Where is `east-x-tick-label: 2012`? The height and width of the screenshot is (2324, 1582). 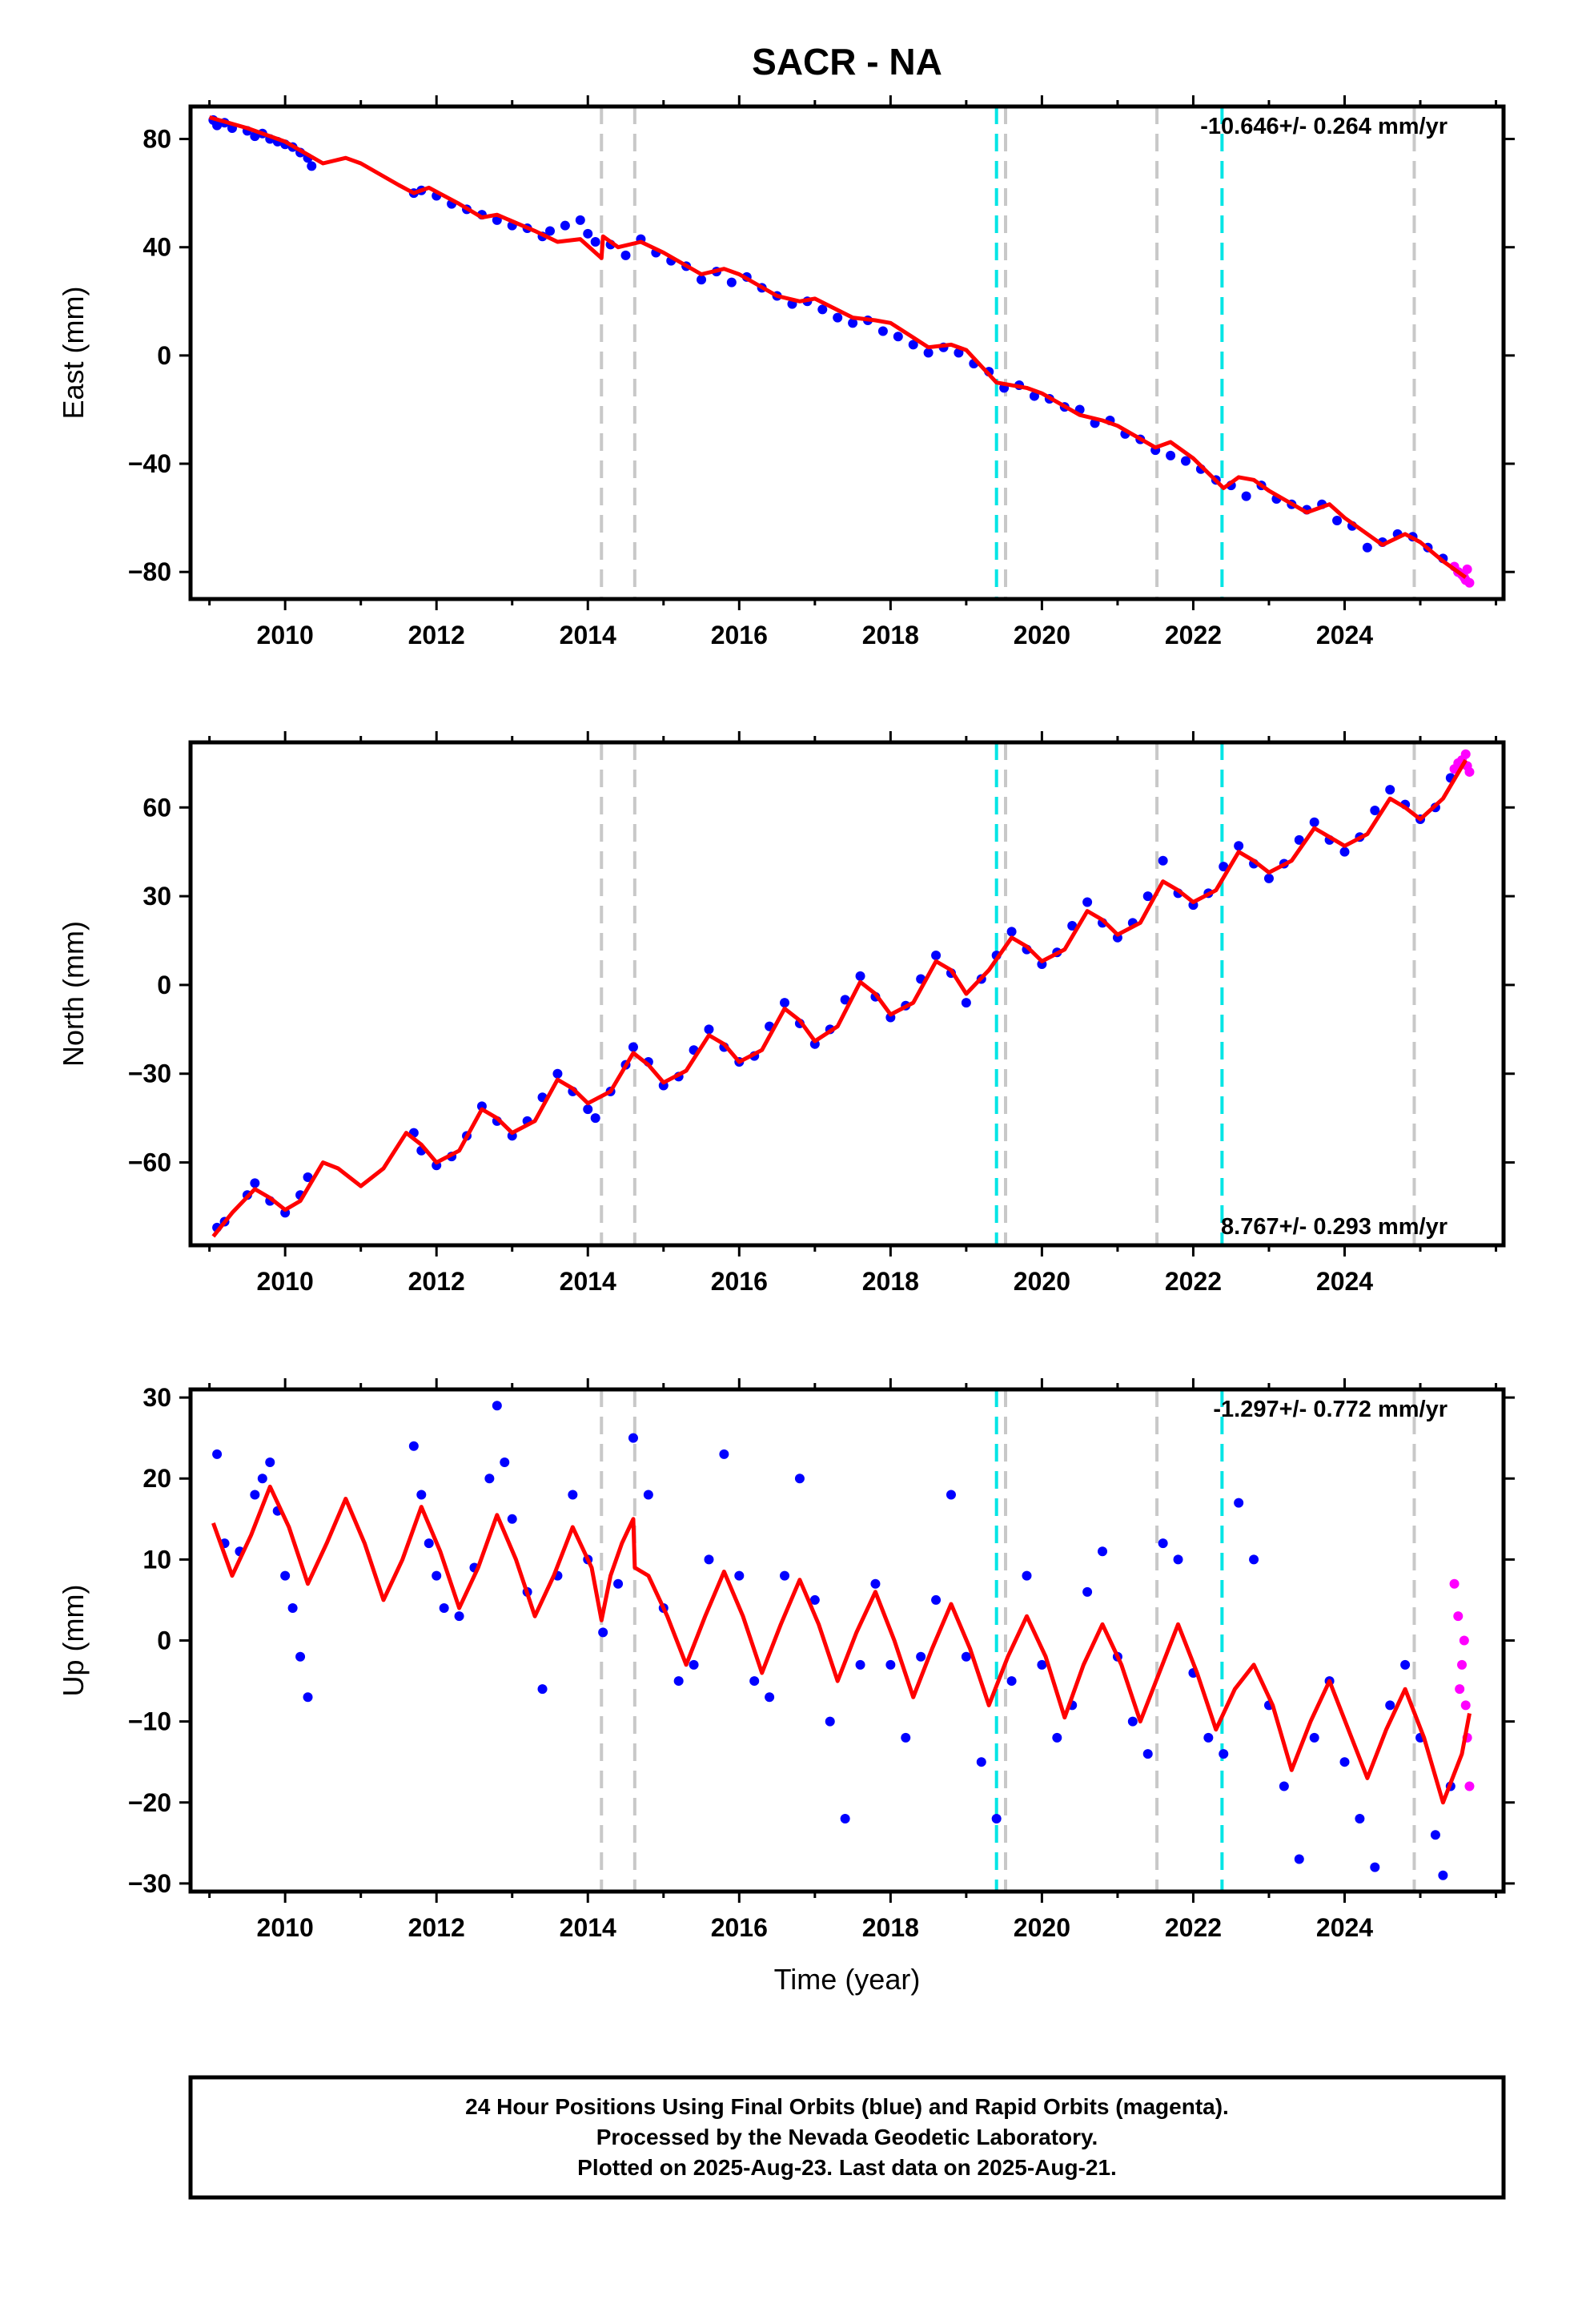 east-x-tick-label: 2012 is located at coordinates (436, 635).